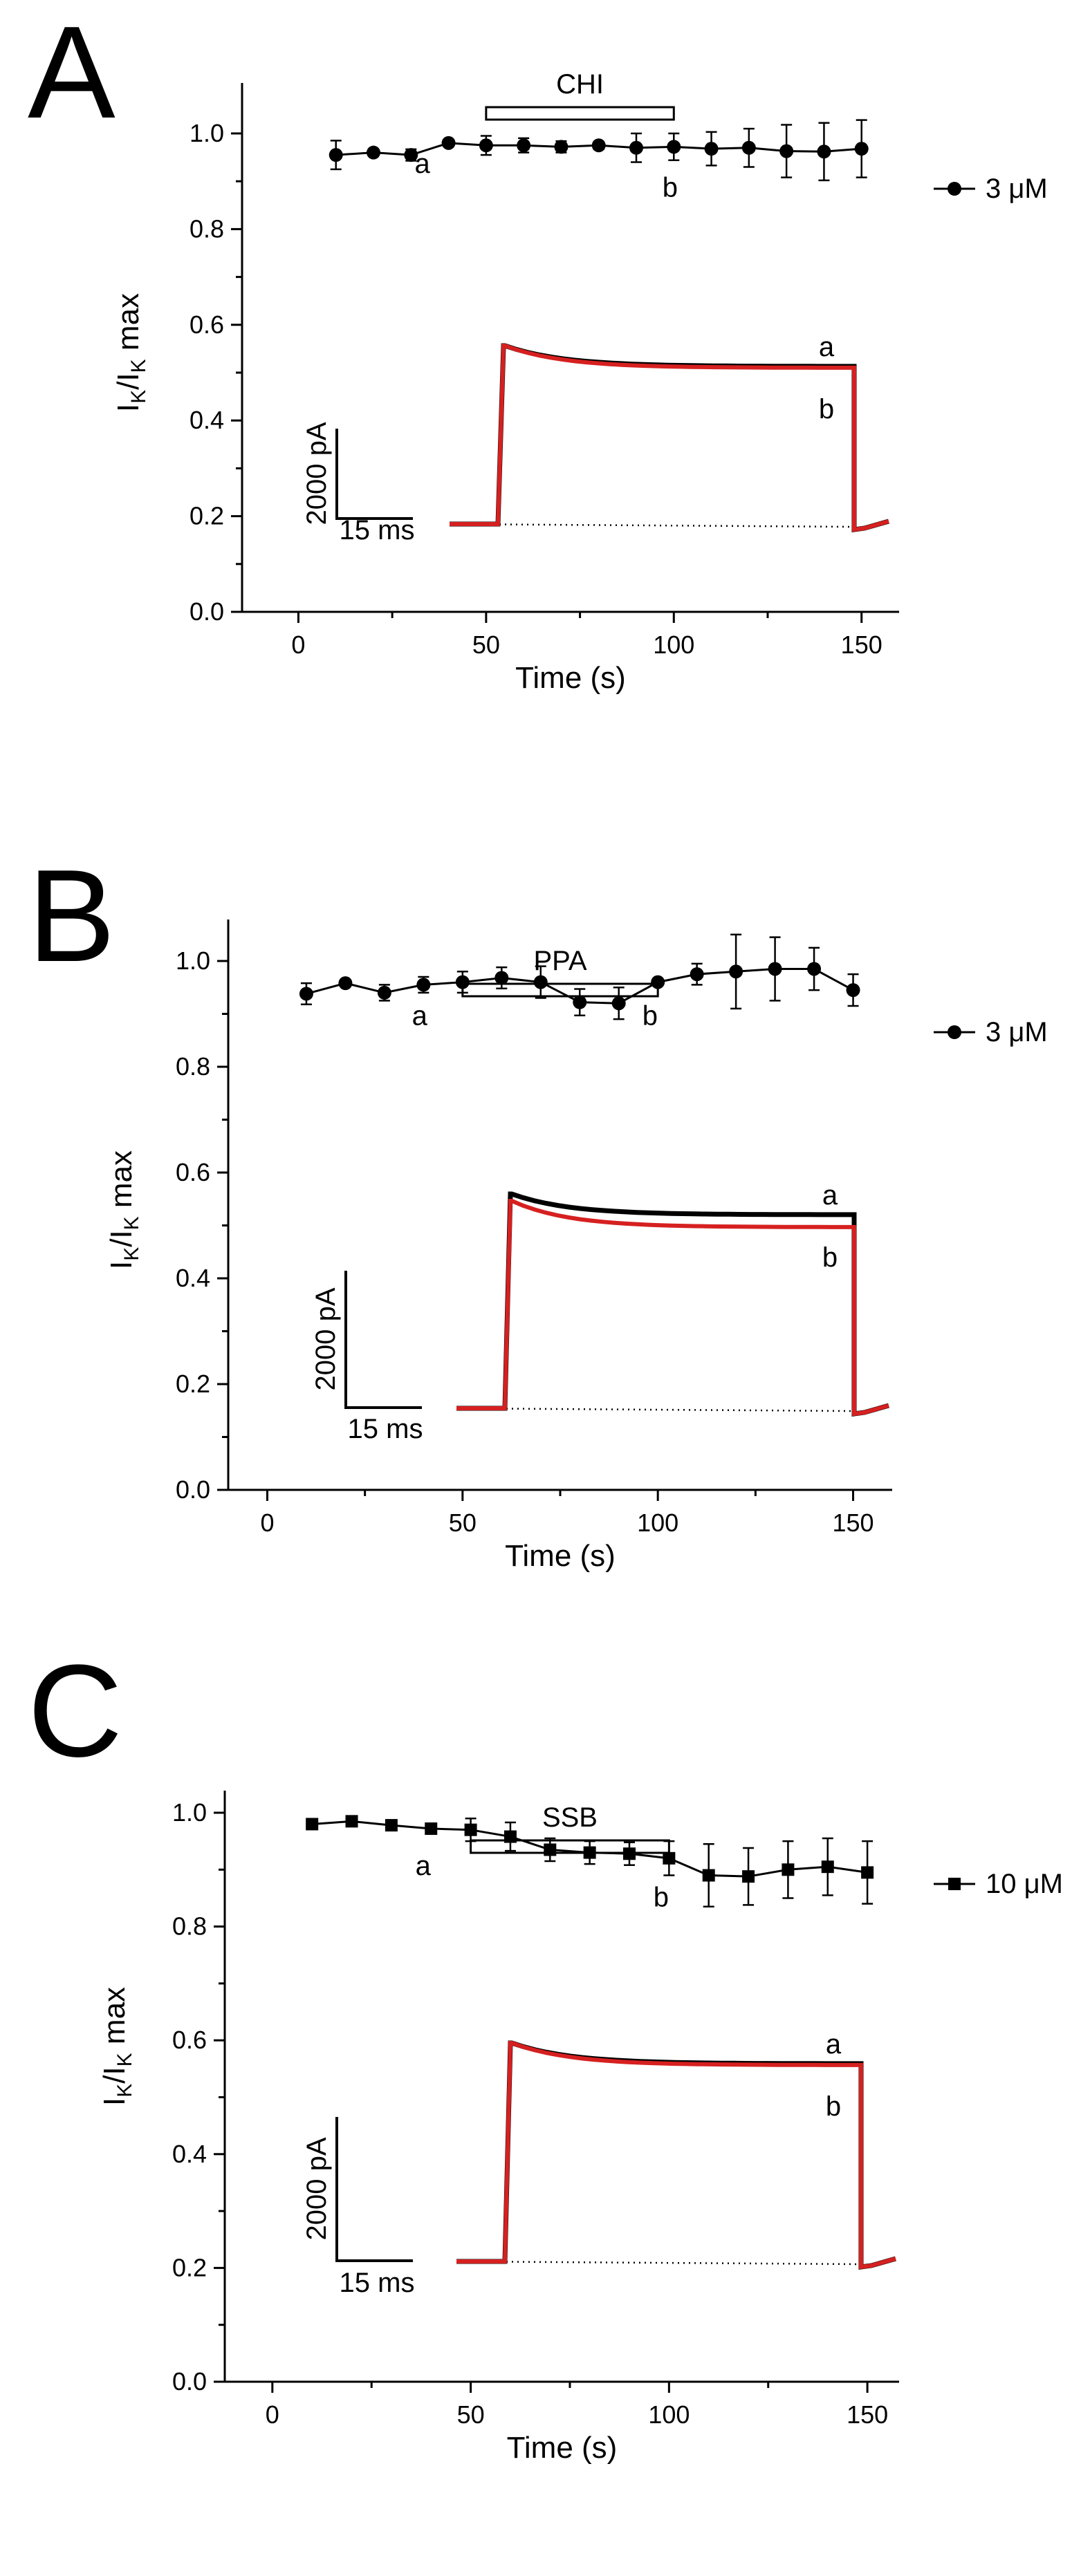 The width and height of the screenshot is (1072, 2576). What do you see at coordinates (559, 961) in the screenshot?
I see `drug-label: PPA` at bounding box center [559, 961].